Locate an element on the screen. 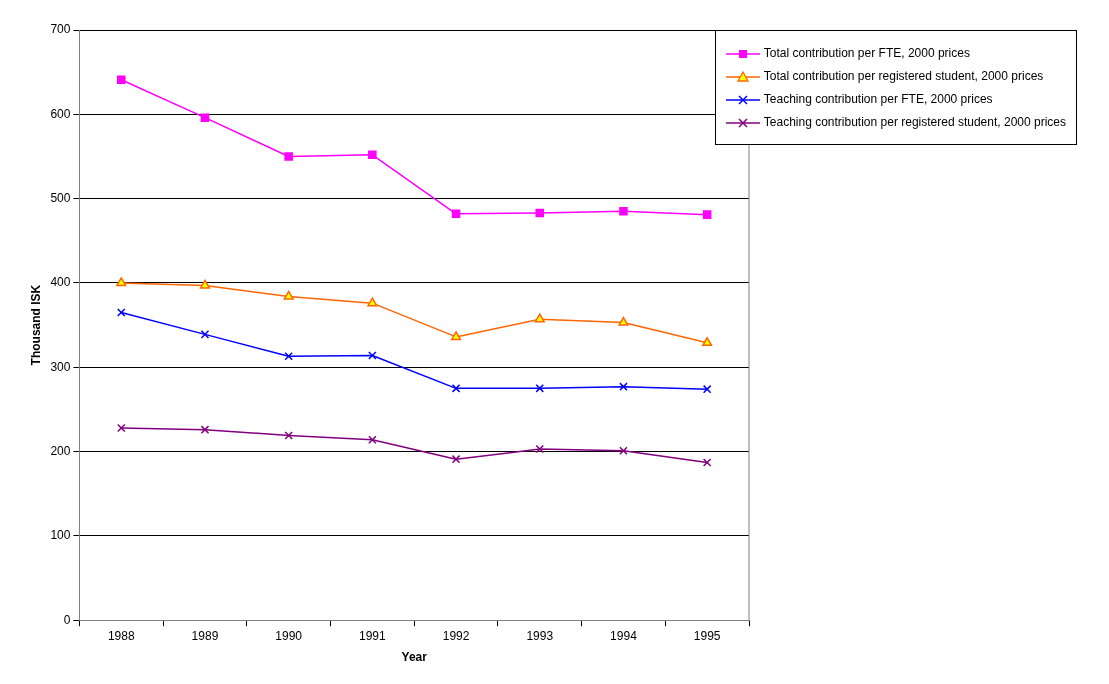  x-tick-label: 1992 is located at coordinates (456, 635).